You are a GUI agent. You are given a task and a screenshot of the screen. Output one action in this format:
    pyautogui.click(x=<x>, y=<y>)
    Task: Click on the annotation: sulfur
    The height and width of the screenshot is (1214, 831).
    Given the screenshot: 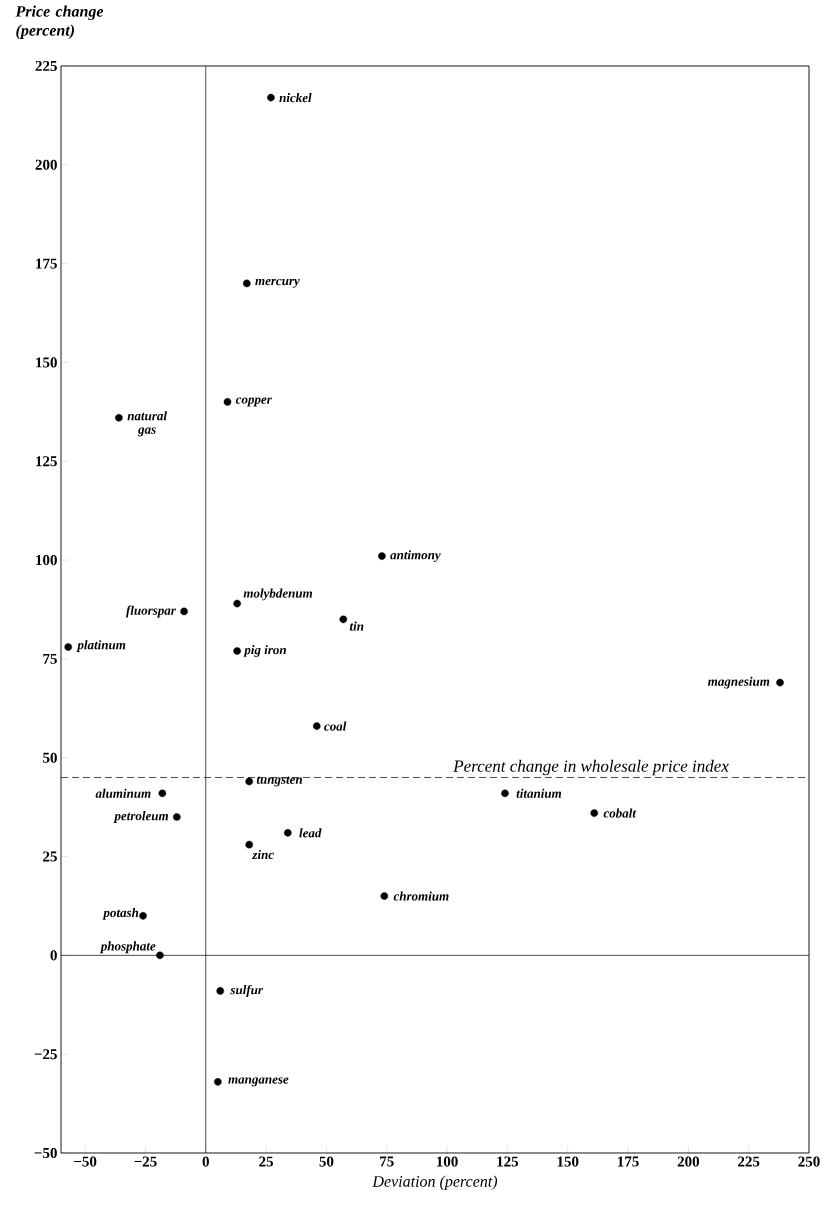 What is the action you would take?
    pyautogui.click(x=247, y=990)
    